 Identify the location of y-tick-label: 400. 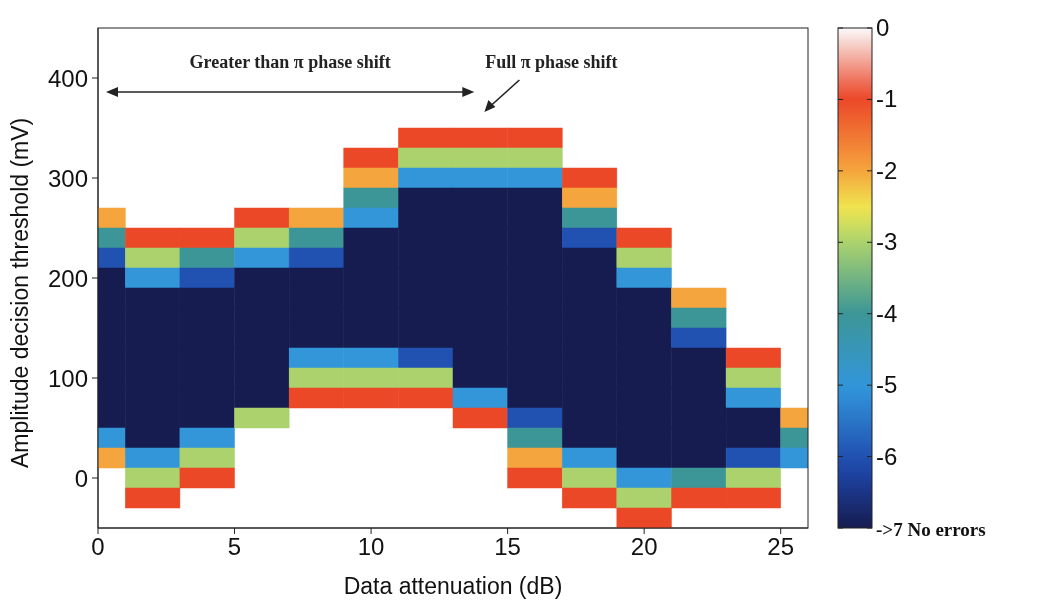
(67, 78).